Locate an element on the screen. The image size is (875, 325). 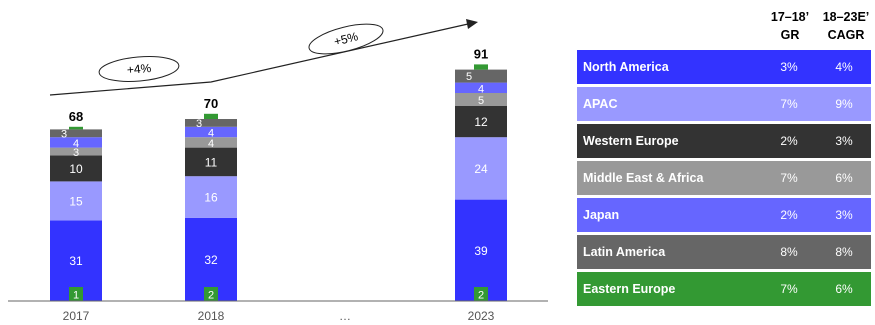
header-gr-line2: GR is located at coordinates (790, 35).